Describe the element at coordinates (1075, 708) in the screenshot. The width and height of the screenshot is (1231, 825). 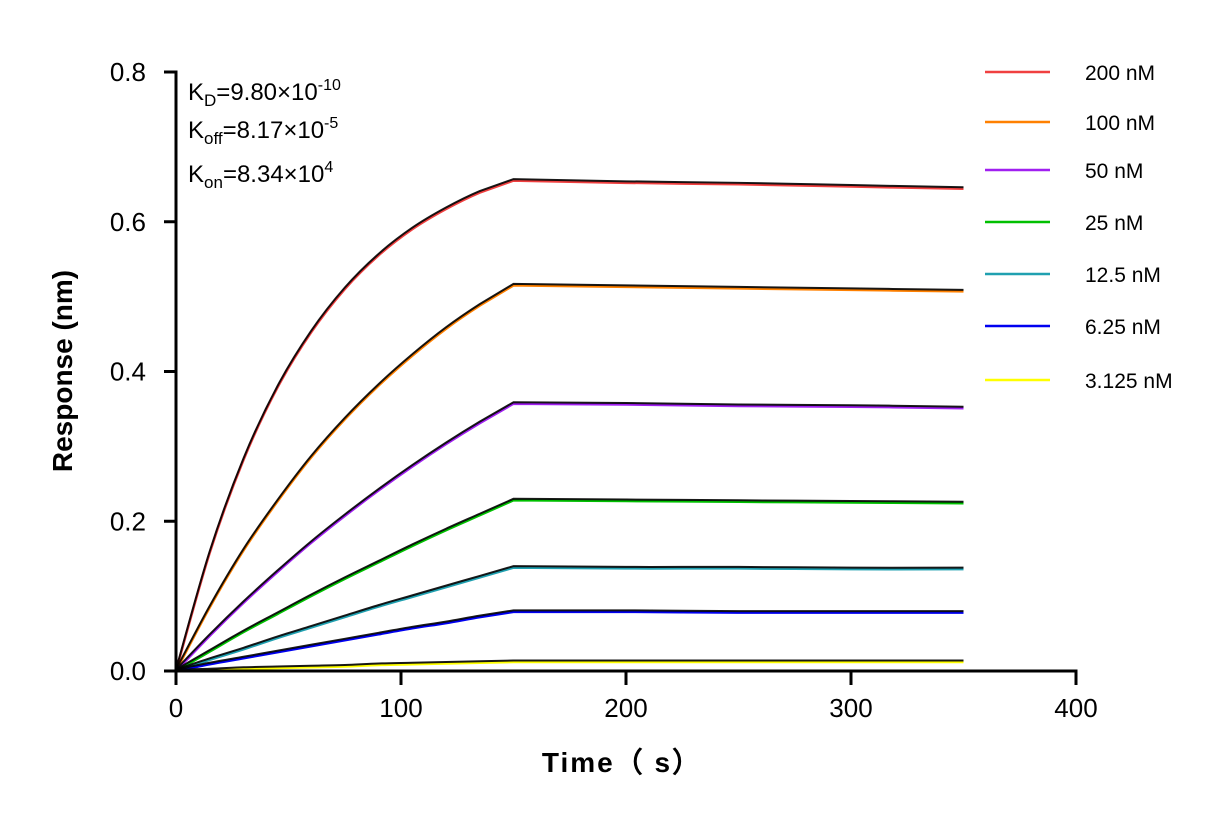
I see `x-tick-label: 400` at that location.